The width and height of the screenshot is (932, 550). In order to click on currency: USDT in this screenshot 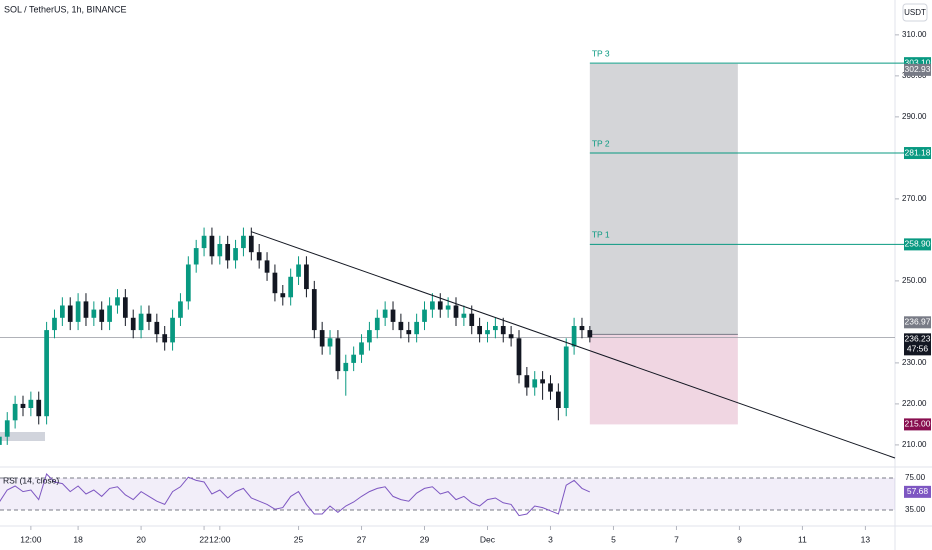, I will do `click(915, 12)`.